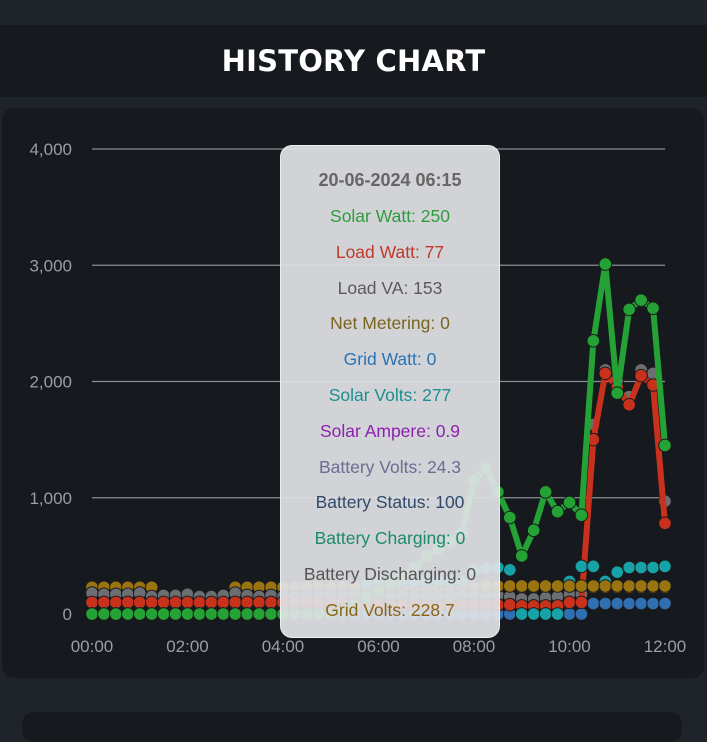 The width and height of the screenshot is (707, 742). Describe the element at coordinates (50, 149) in the screenshot. I see `y-tick-label: 4,000` at that location.